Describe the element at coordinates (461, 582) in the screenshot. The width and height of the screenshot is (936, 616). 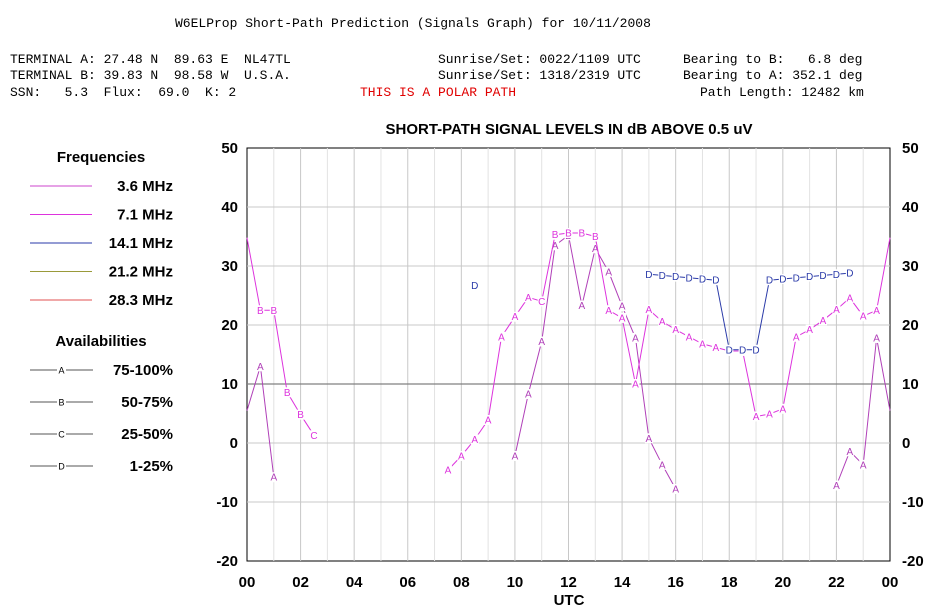
I see `x-tick-label: 08` at that location.